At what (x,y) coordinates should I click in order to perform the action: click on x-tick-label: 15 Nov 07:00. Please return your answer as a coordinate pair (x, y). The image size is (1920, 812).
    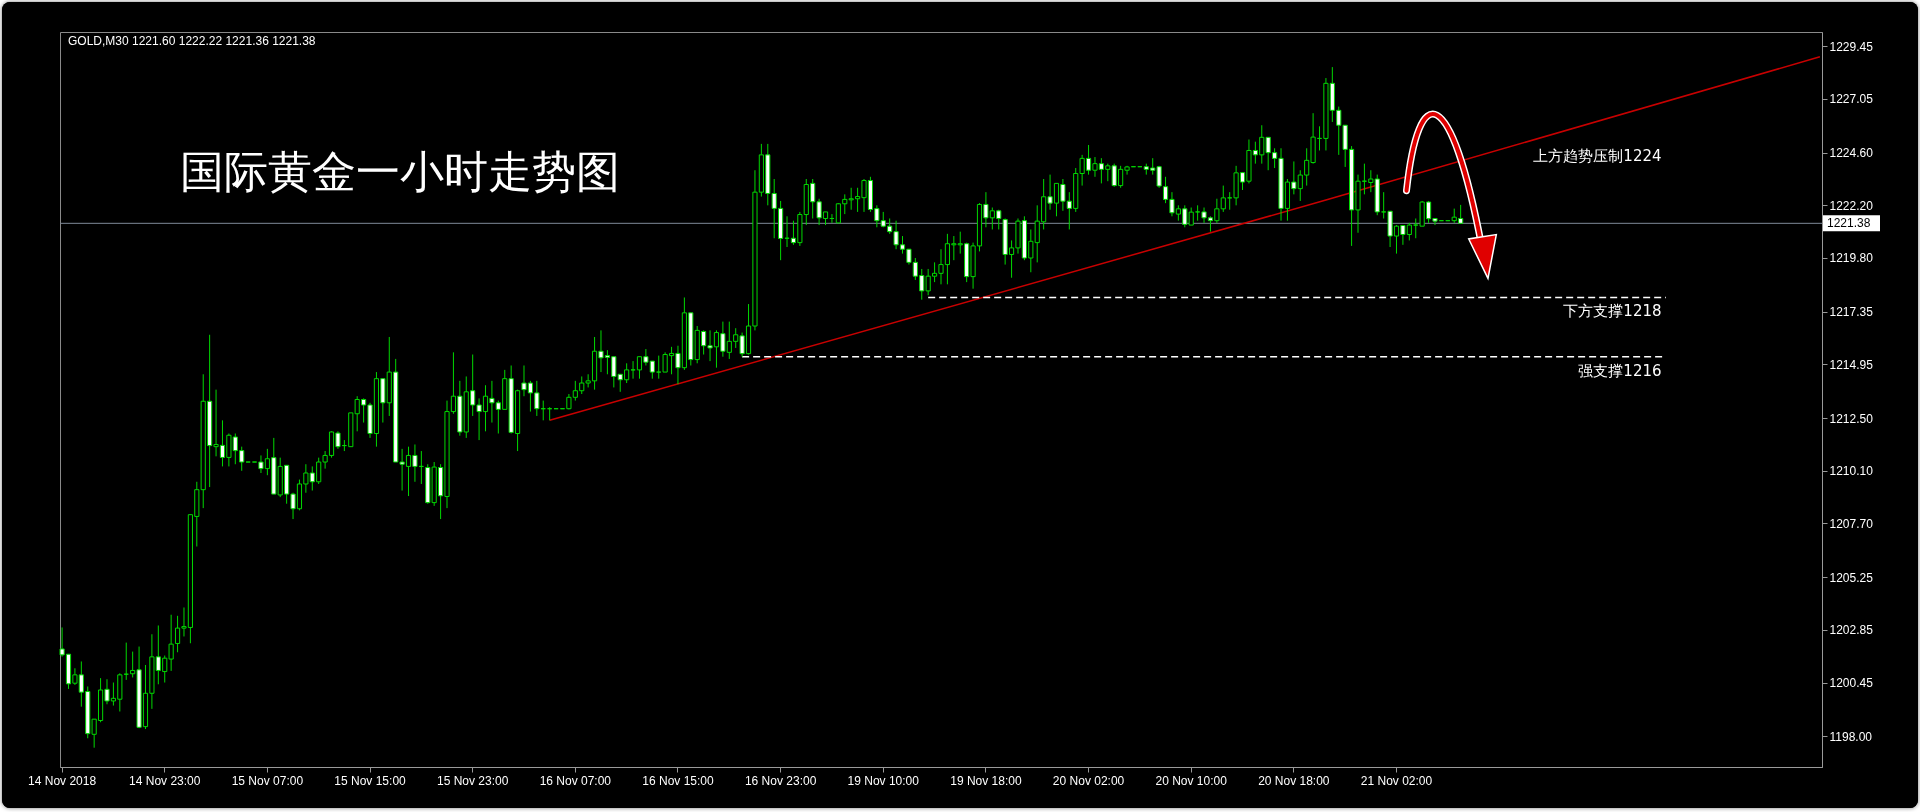
    Looking at the image, I should click on (267, 780).